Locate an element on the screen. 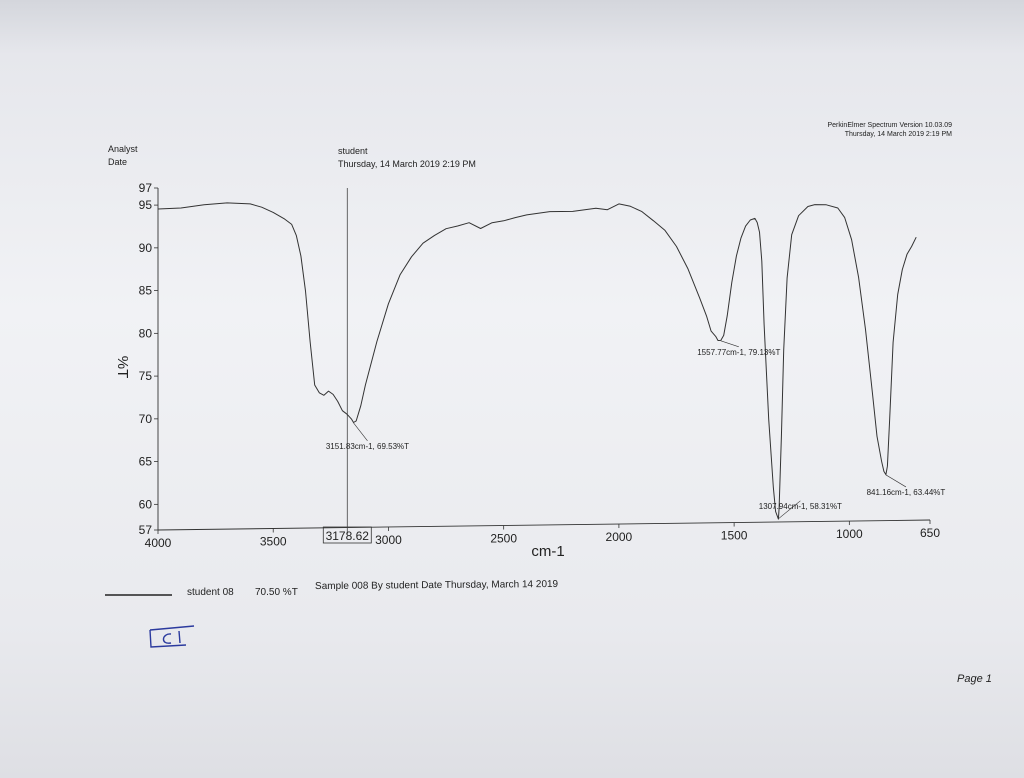 This screenshot has width=1024, height=778. y-tick-label: 97 is located at coordinates (146, 188).